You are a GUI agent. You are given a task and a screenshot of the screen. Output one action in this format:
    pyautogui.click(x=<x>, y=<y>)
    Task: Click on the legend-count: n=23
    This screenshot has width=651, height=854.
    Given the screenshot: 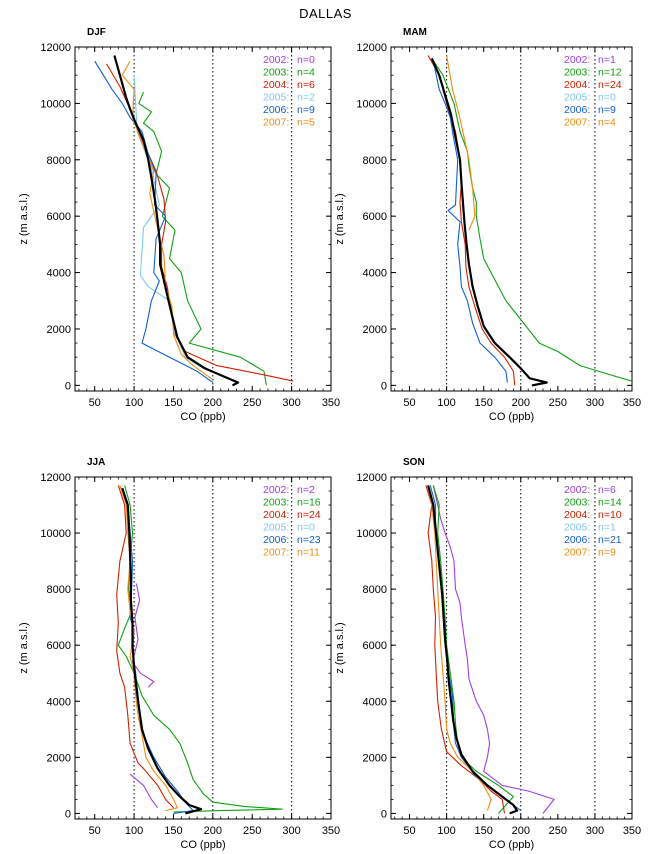 What is the action you would take?
    pyautogui.click(x=309, y=540)
    